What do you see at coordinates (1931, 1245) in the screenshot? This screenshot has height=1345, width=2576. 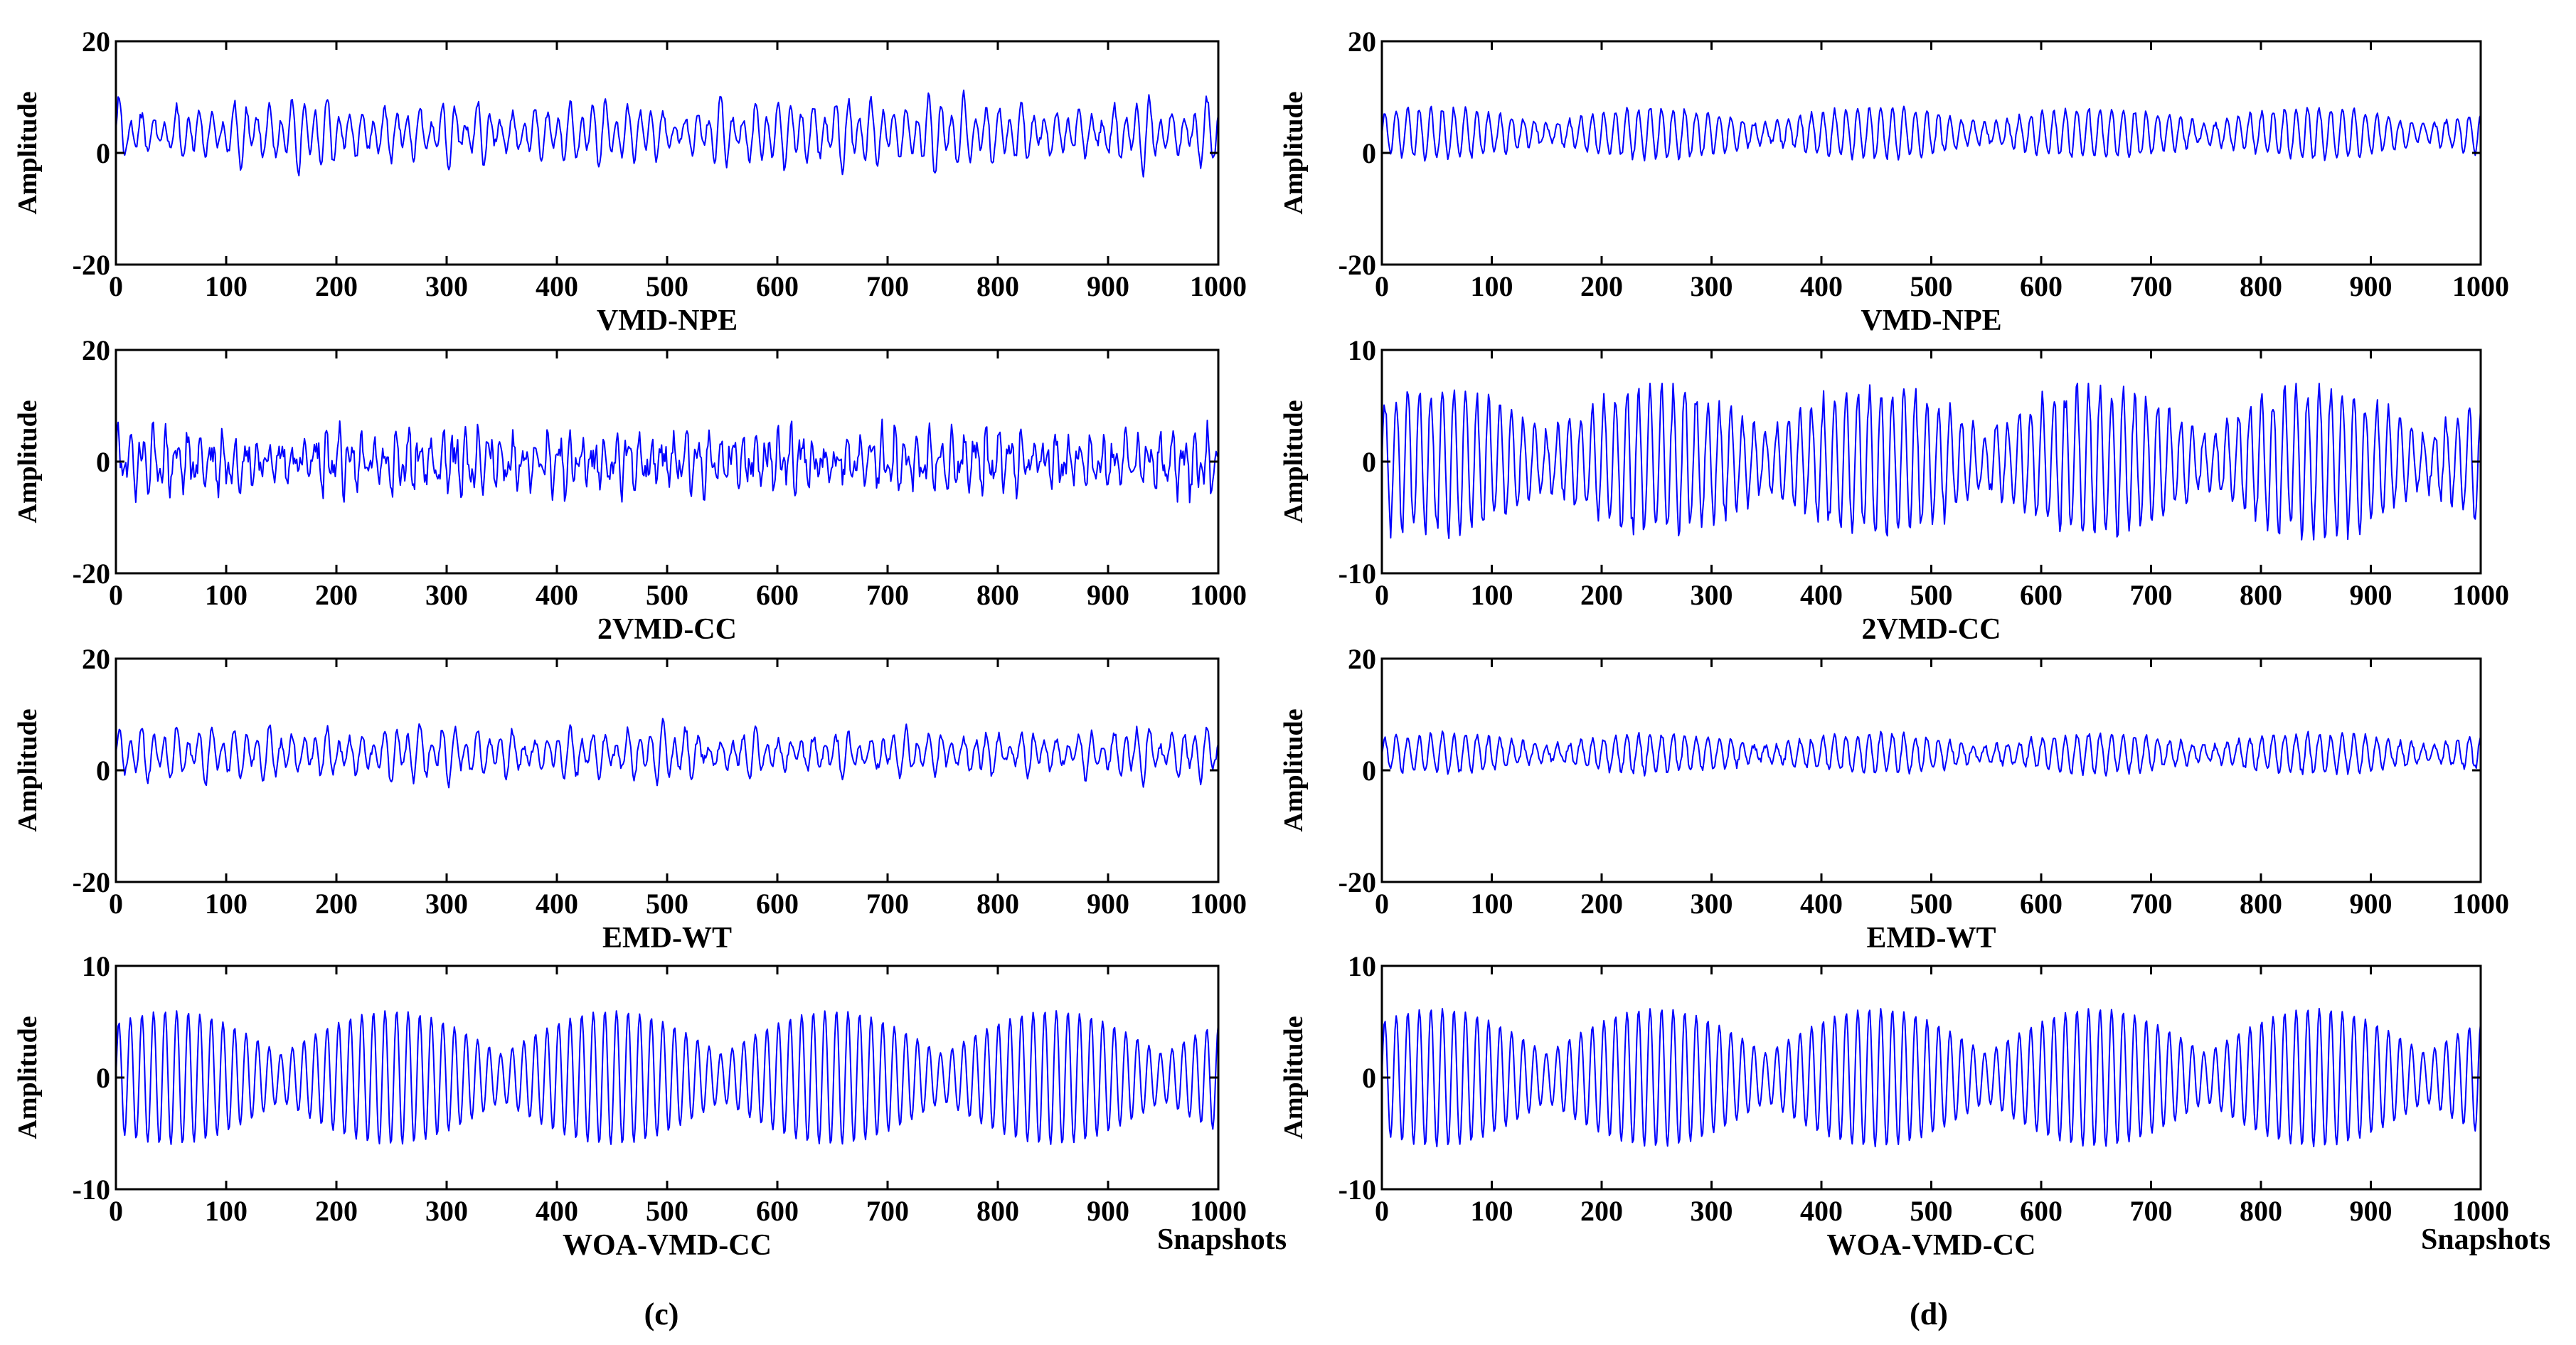 I see `panel-title: WOA-VMD-CC` at bounding box center [1931, 1245].